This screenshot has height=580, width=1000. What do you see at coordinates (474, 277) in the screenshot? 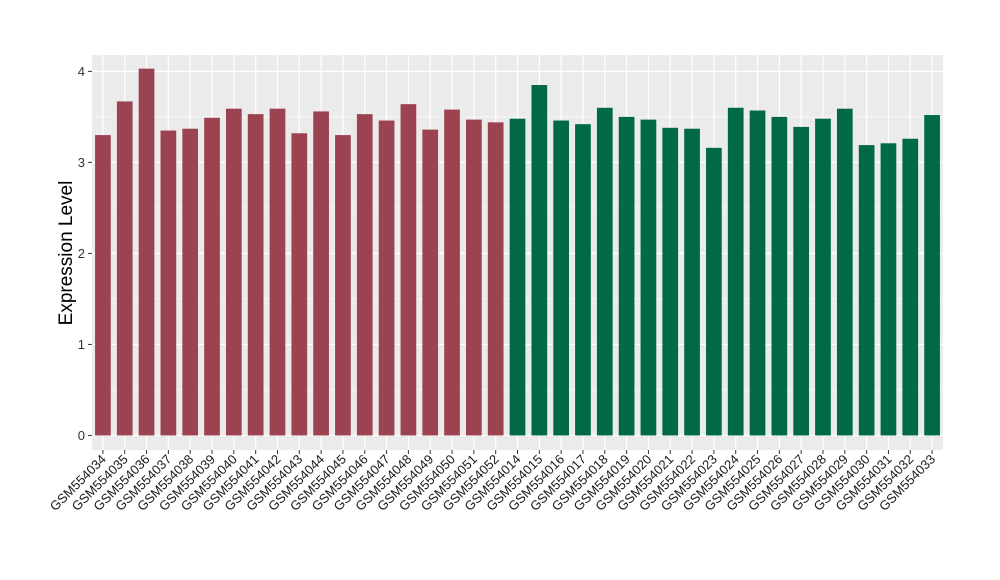
I see `bar-GSM554051` at bounding box center [474, 277].